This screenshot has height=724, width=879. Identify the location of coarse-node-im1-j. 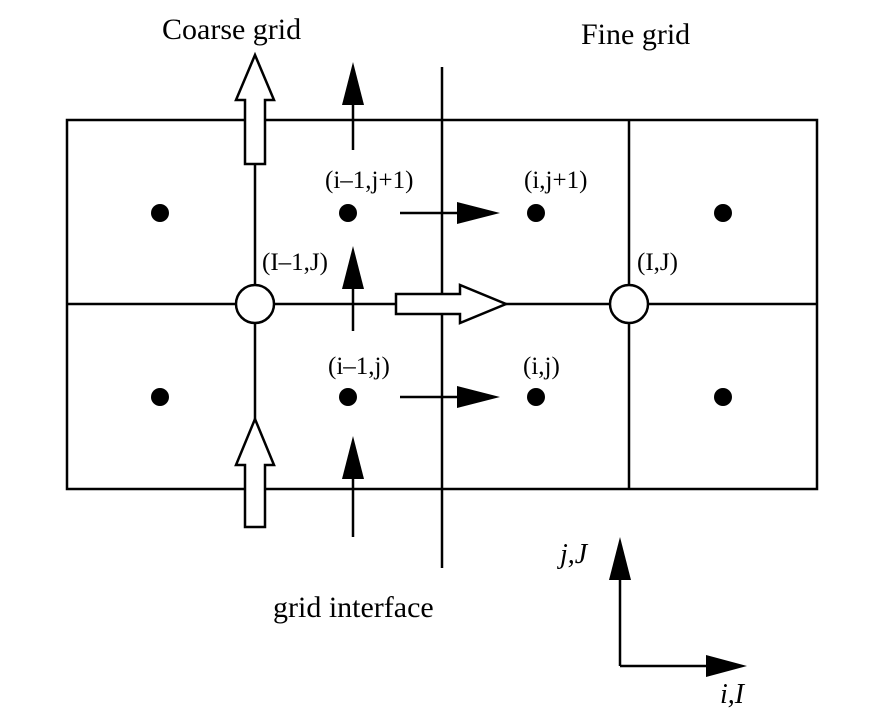
(255, 304).